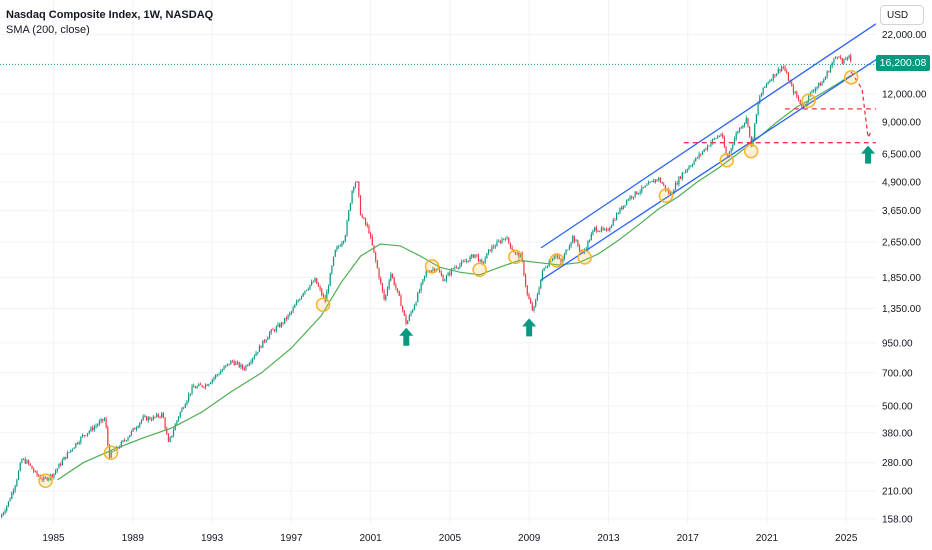 This screenshot has width=932, height=550. What do you see at coordinates (902, 15) in the screenshot?
I see `currency-button: USD` at bounding box center [902, 15].